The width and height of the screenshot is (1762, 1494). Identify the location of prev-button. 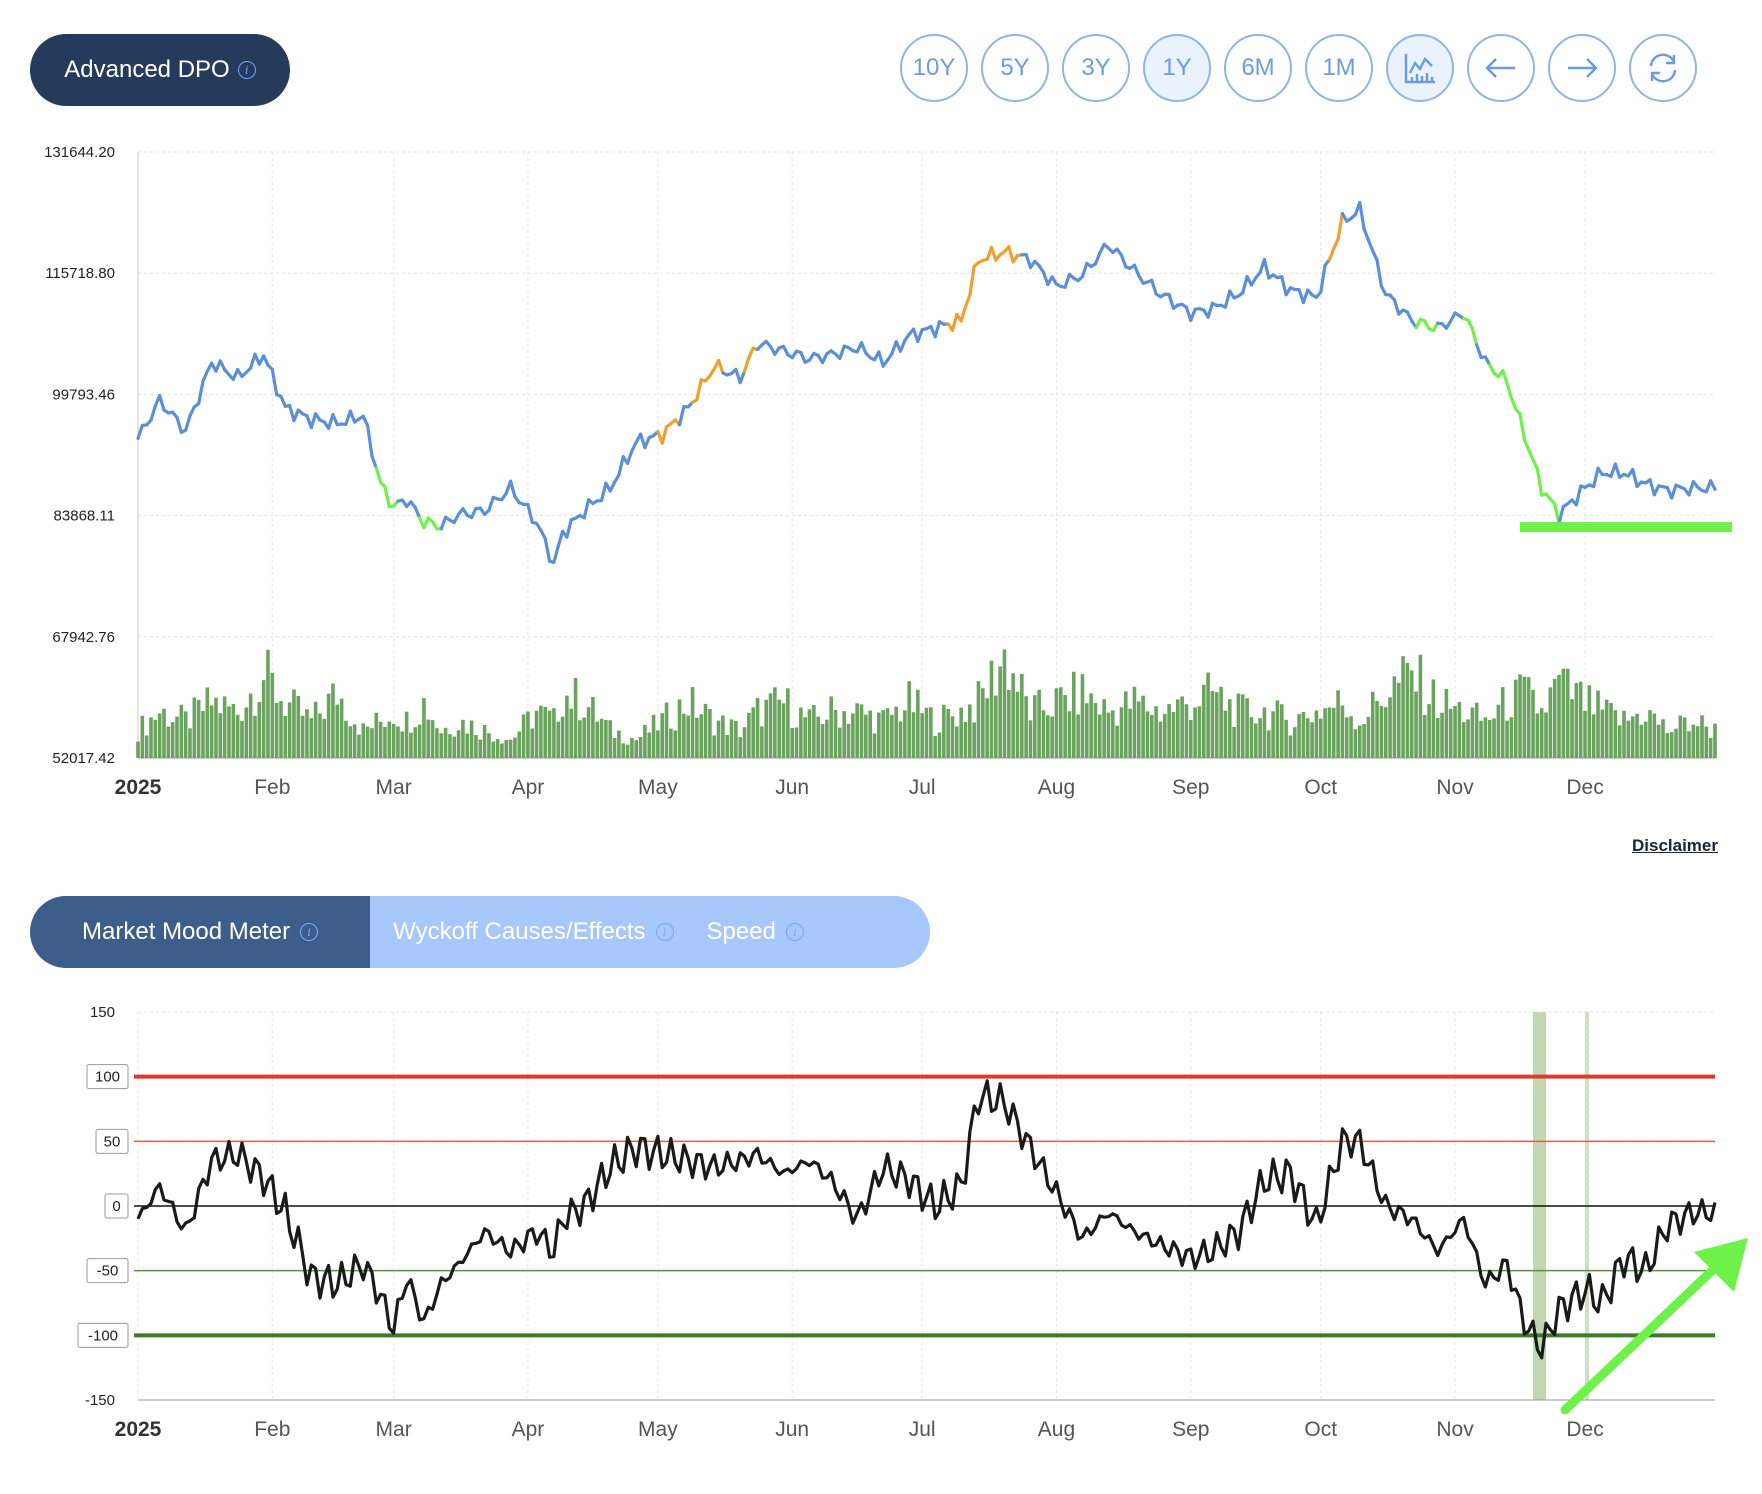
(1501, 68).